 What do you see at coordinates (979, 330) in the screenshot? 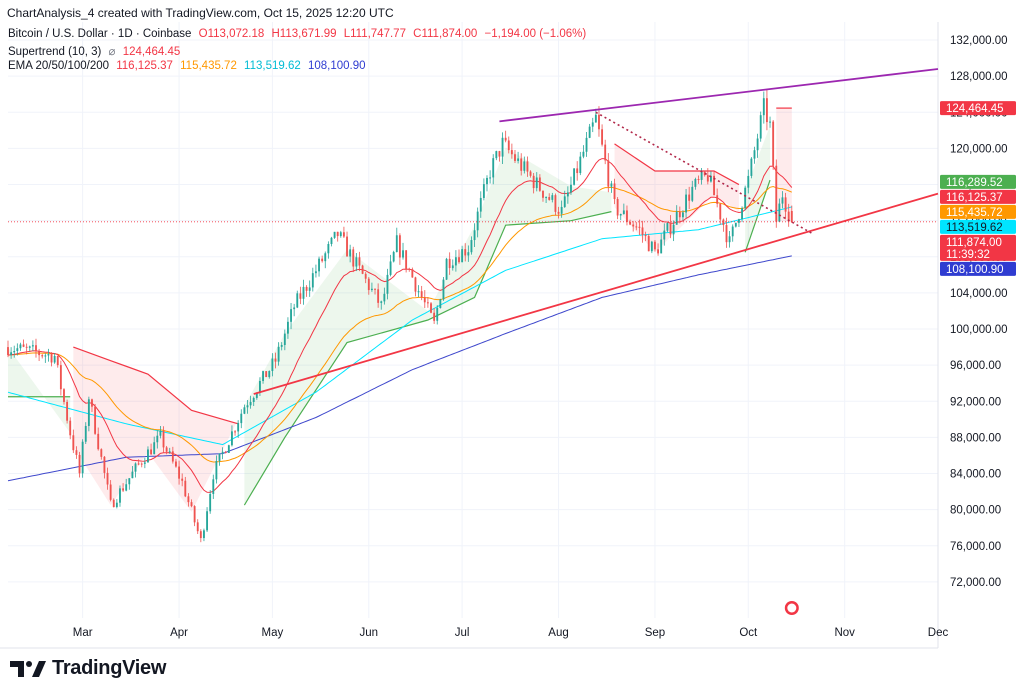
I see `y-tick-label: 100,000.00` at bounding box center [979, 330].